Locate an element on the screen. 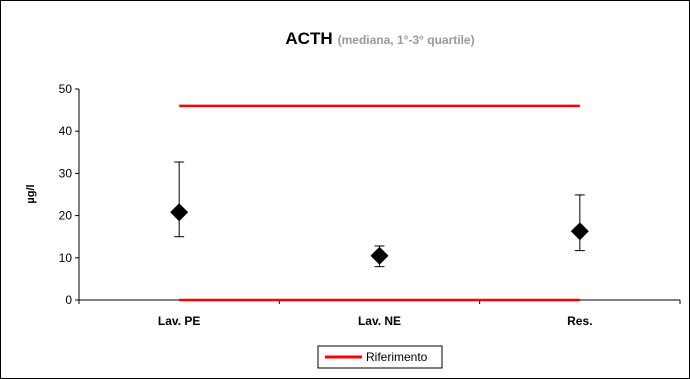 This screenshot has height=379, width=690. y-tick-label: 30 is located at coordinates (66, 173).